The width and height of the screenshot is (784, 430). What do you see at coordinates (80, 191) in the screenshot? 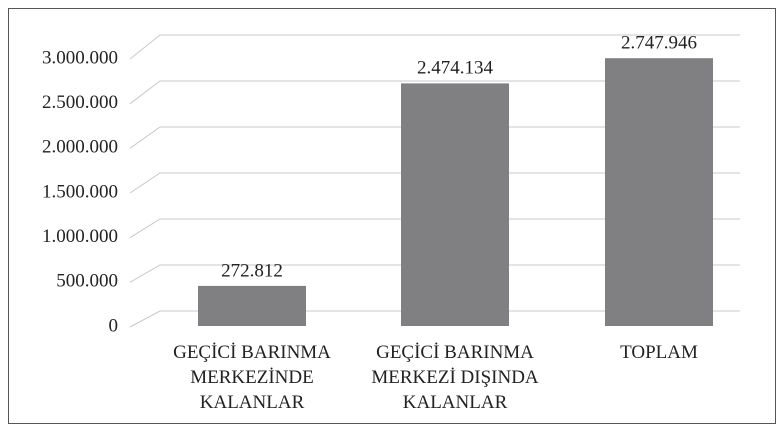
I see `y-tick-label: 1.500.000` at bounding box center [80, 191].